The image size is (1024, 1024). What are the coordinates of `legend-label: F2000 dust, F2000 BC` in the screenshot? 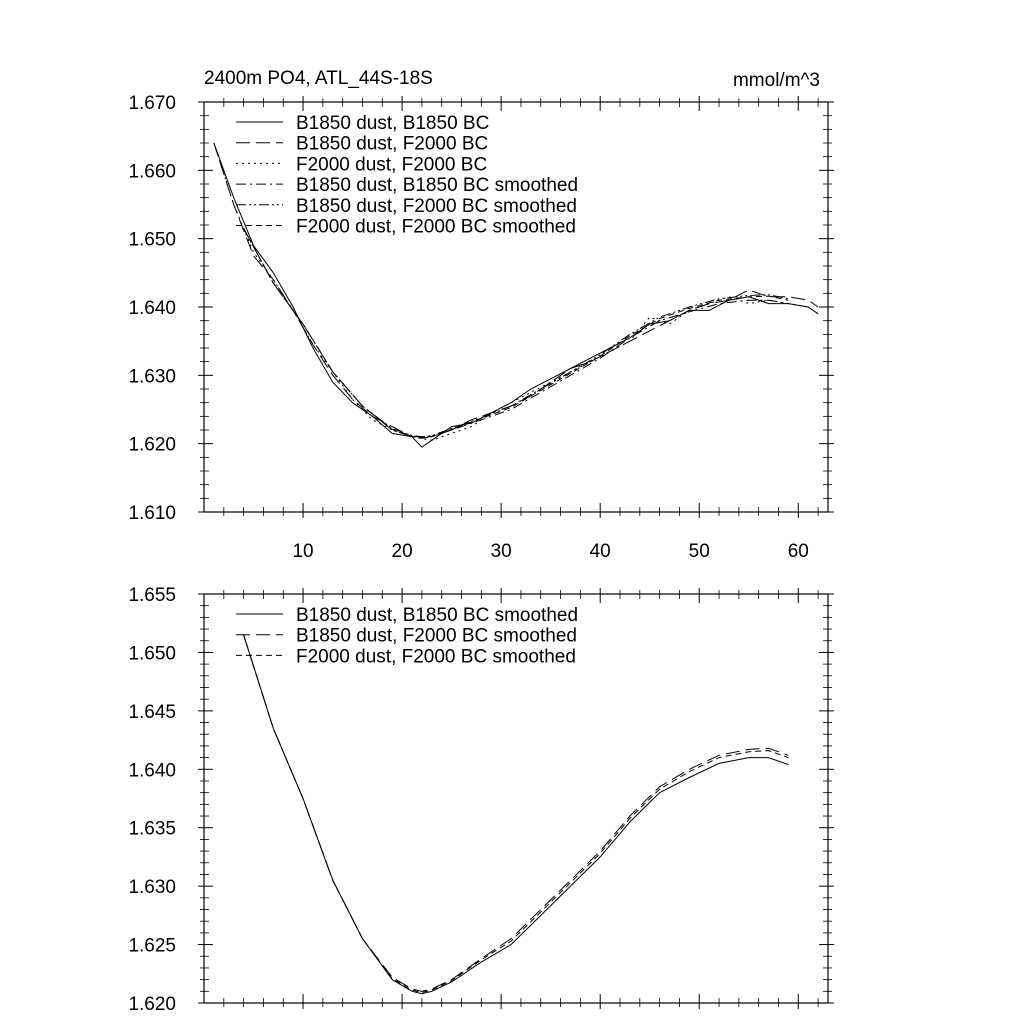 It's located at (391, 164).